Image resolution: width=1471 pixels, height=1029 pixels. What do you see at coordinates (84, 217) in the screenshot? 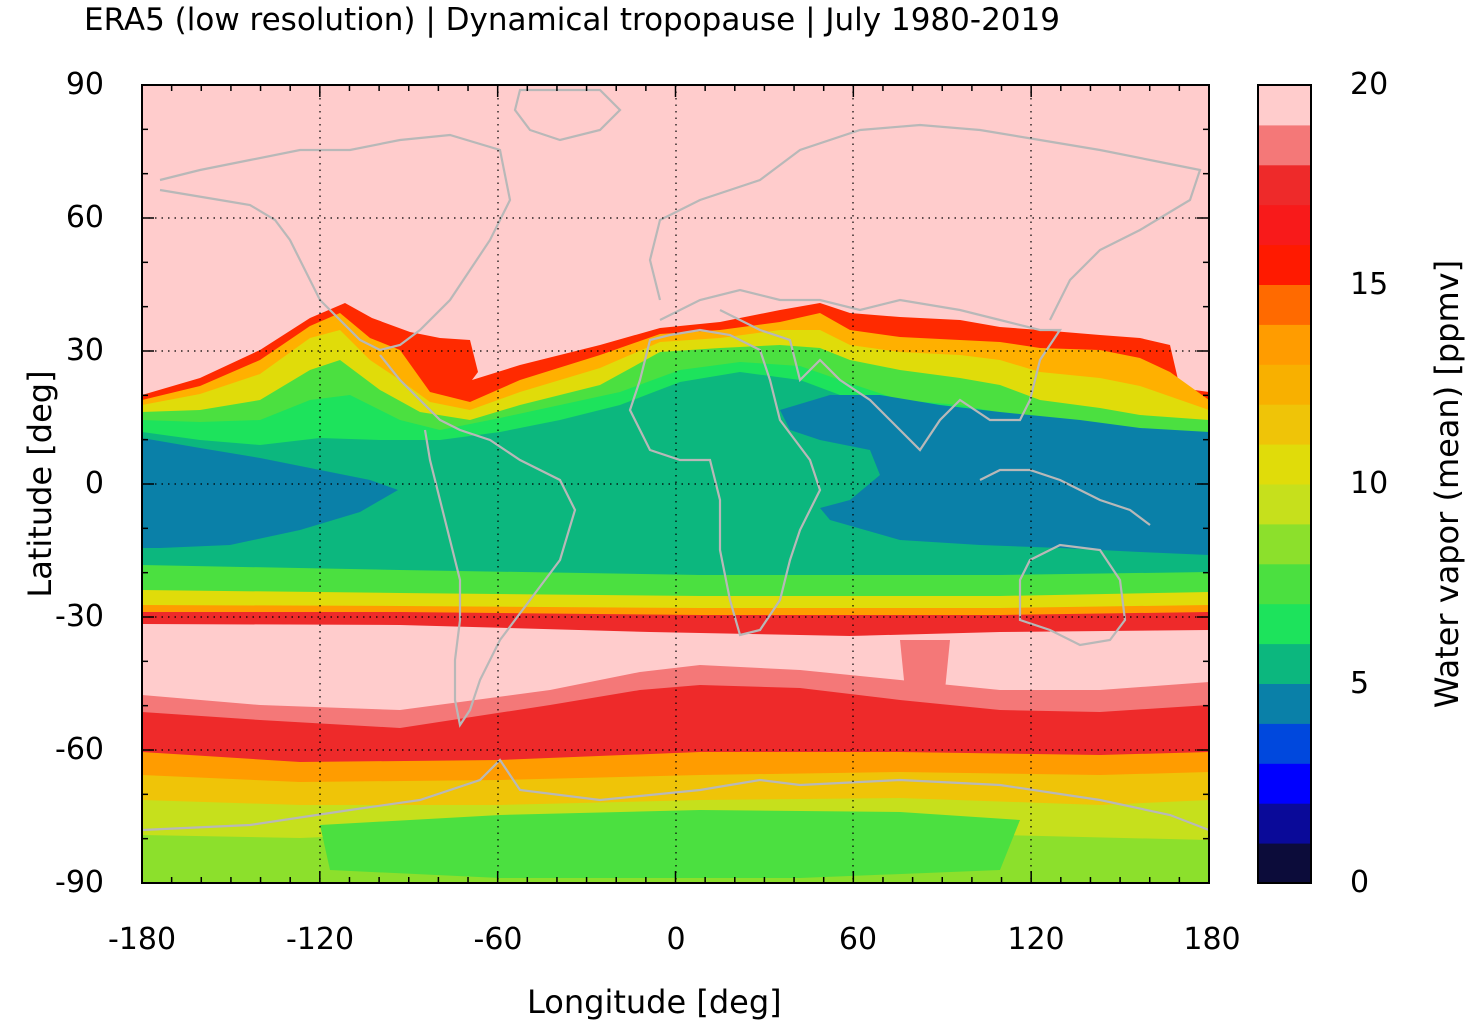
I see `ytick-label-60: 60` at bounding box center [84, 217].